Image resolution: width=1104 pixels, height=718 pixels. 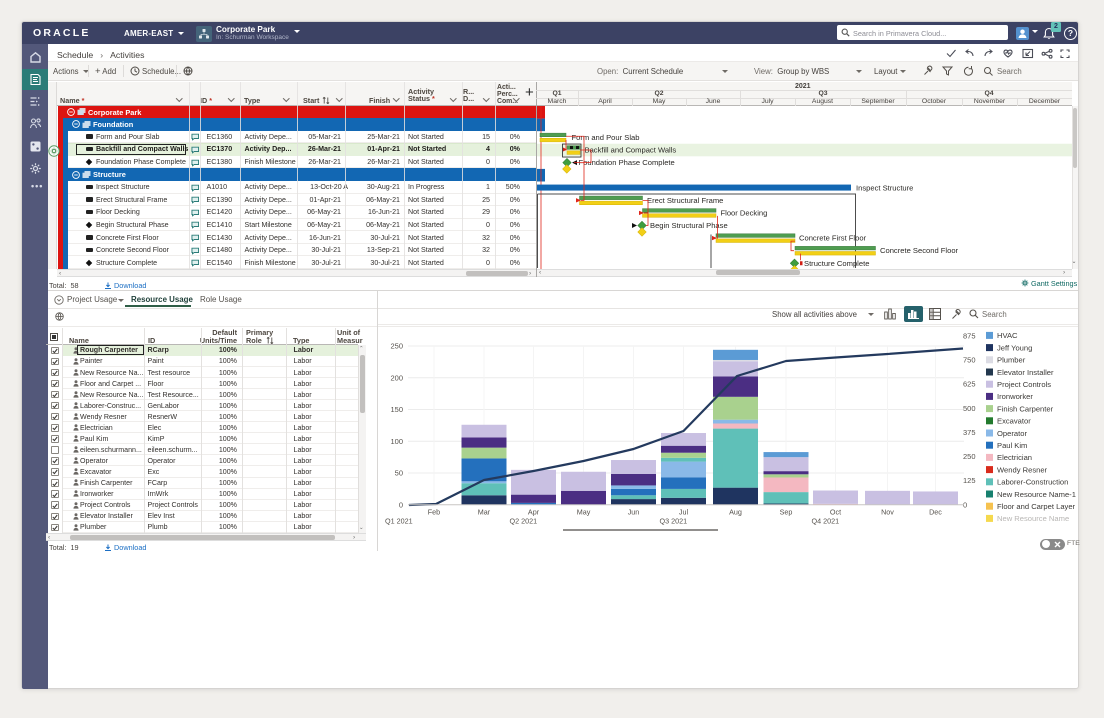 I want to click on svg-text: Paul Kim, so click(x=1012, y=445).